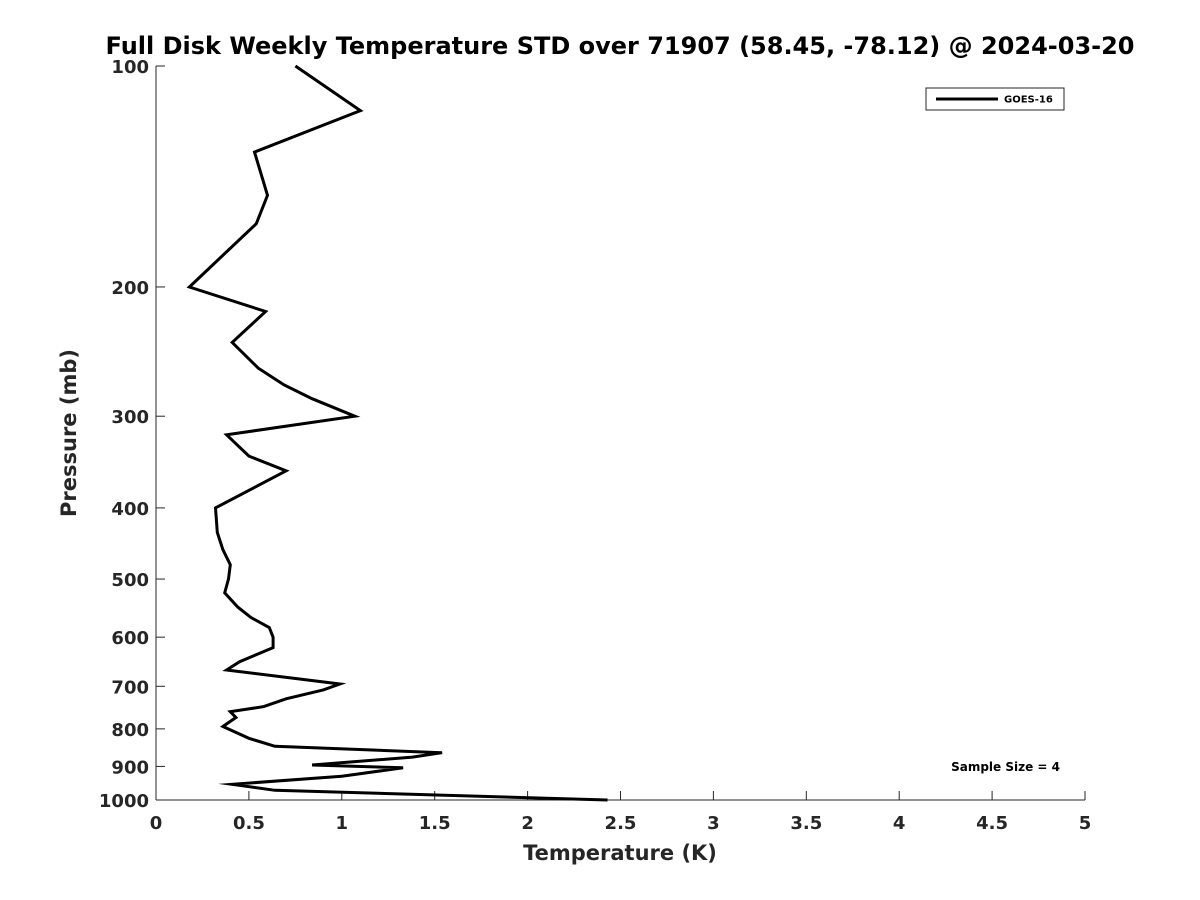 This screenshot has width=1200, height=900. I want to click on y-tick-label: 1000, so click(124, 801).